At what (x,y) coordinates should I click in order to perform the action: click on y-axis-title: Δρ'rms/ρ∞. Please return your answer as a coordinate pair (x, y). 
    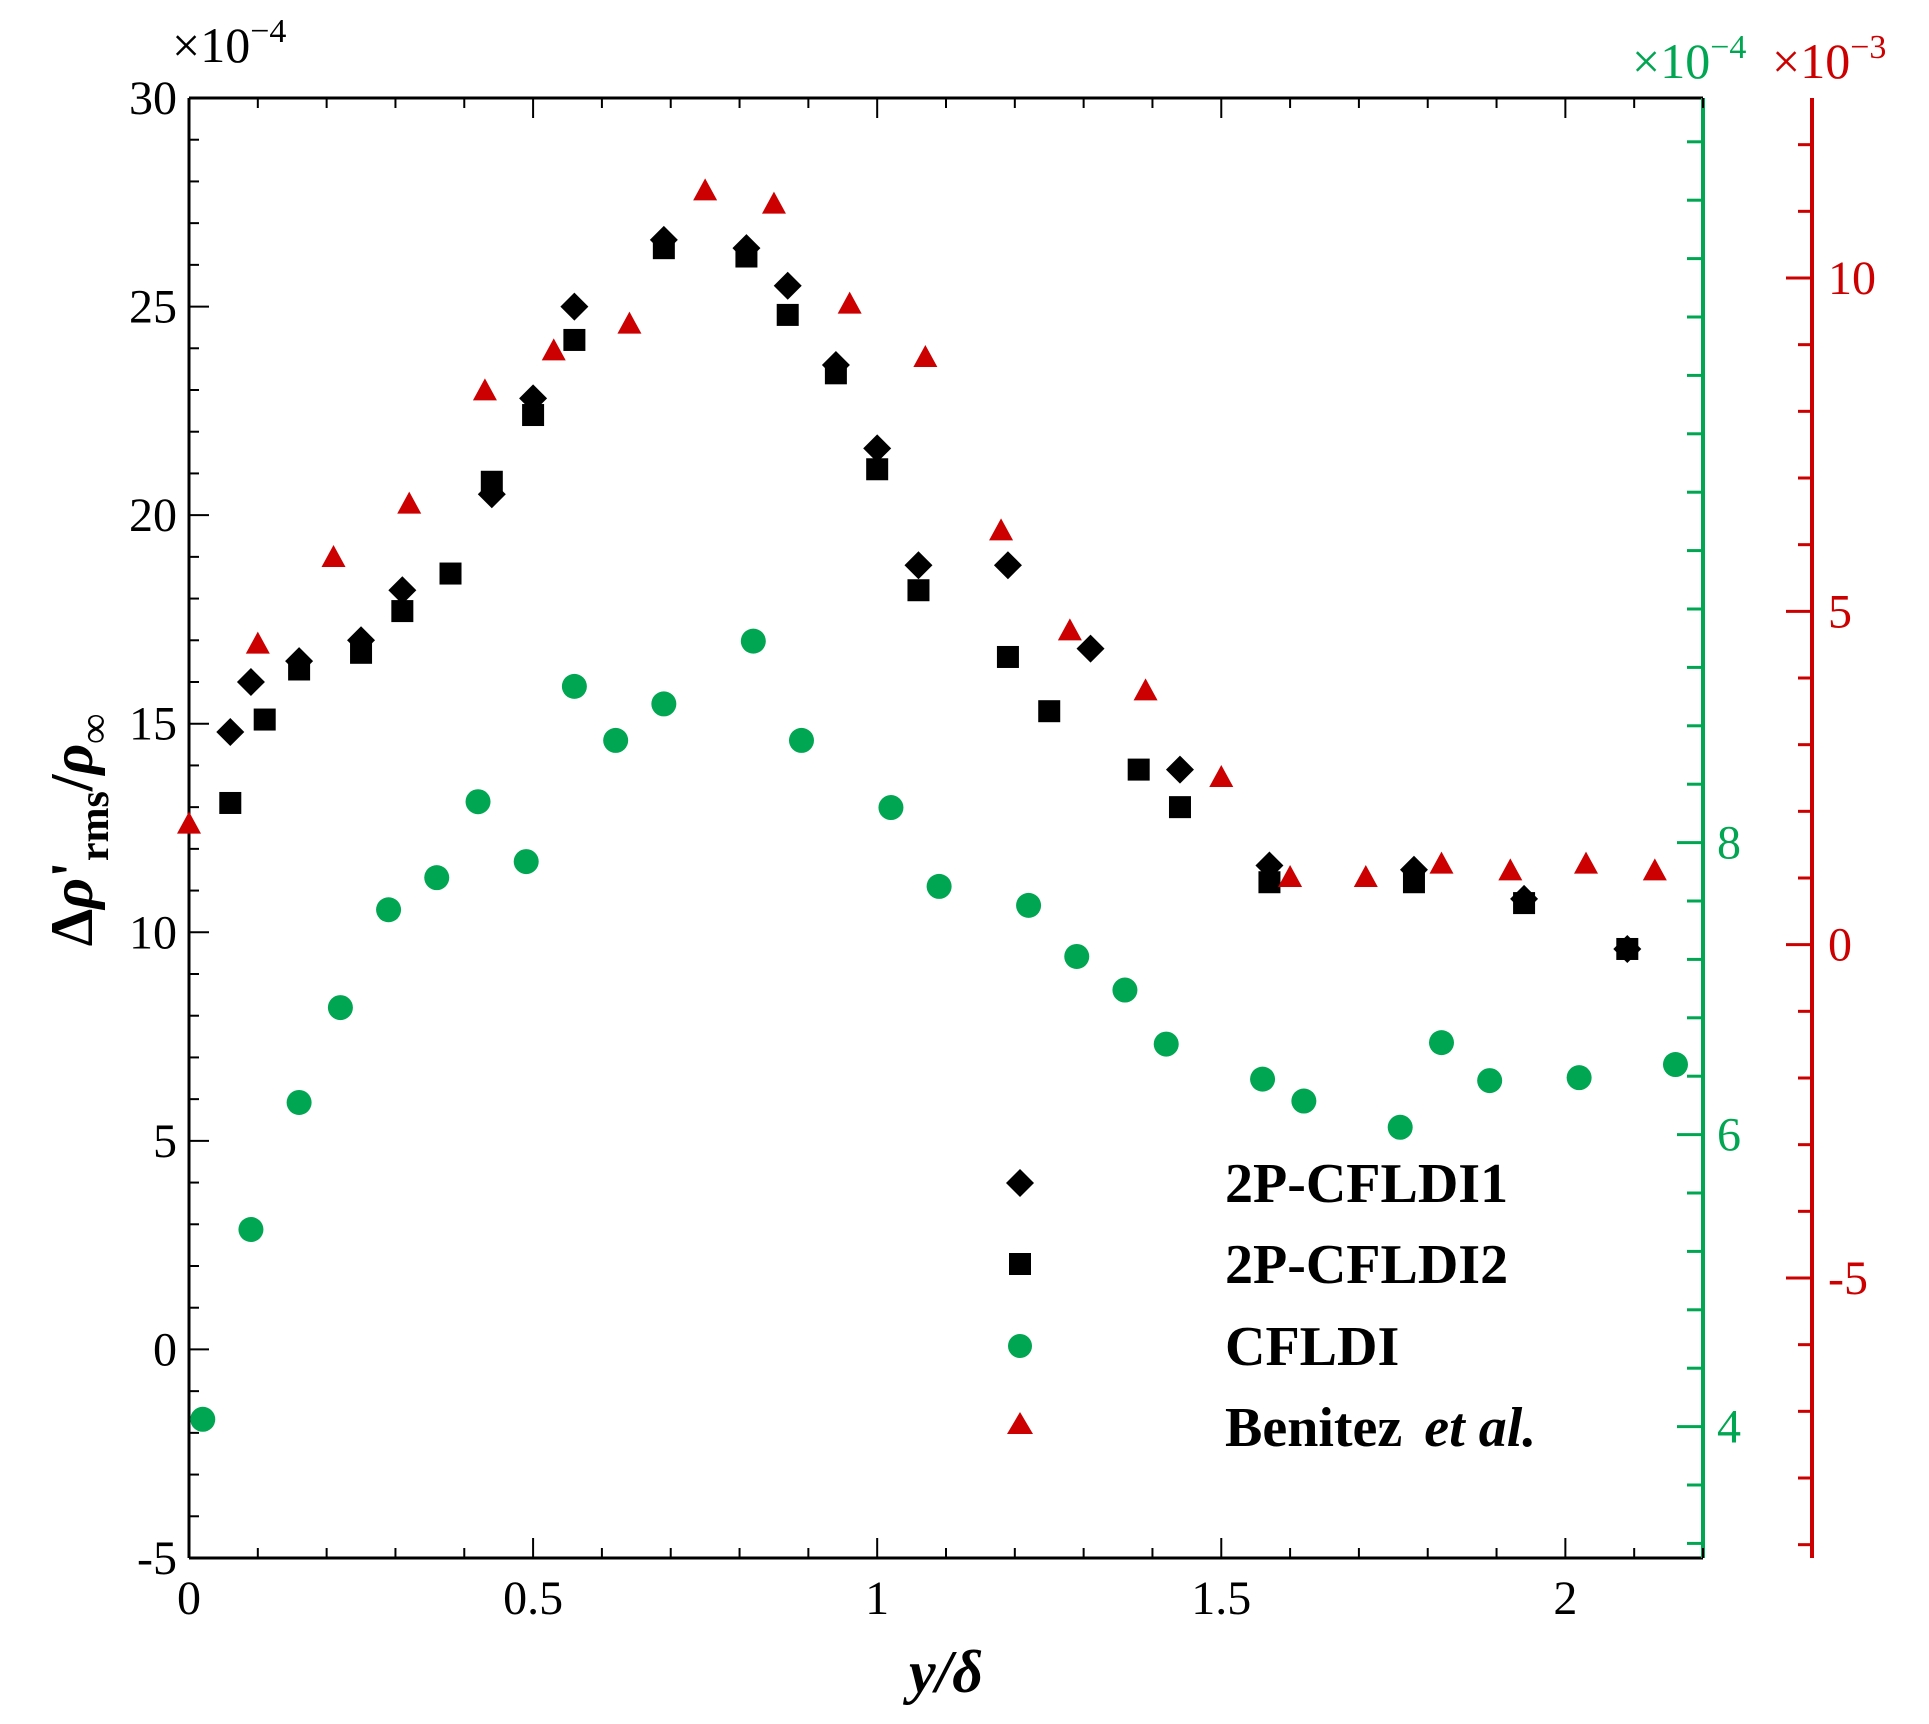
    Looking at the image, I should click on (78, 830).